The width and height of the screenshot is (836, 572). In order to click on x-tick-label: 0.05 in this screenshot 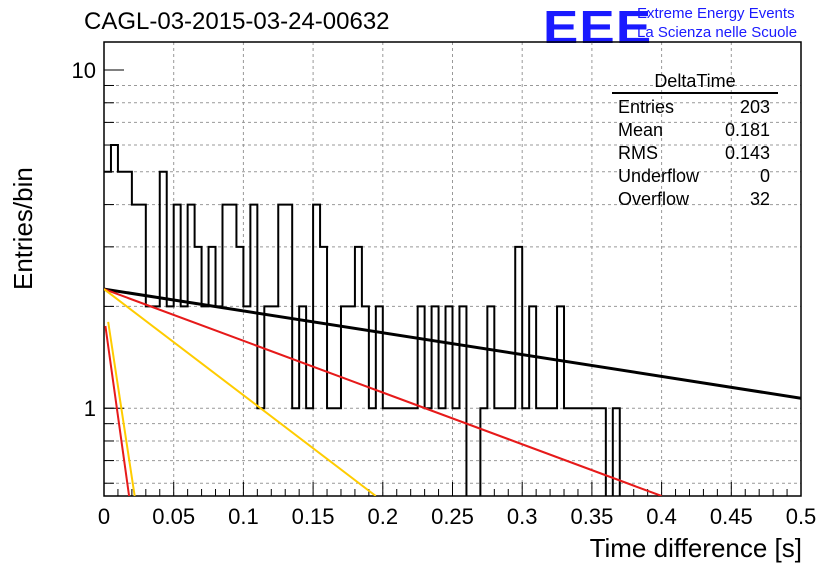, I will do `click(173, 516)`.